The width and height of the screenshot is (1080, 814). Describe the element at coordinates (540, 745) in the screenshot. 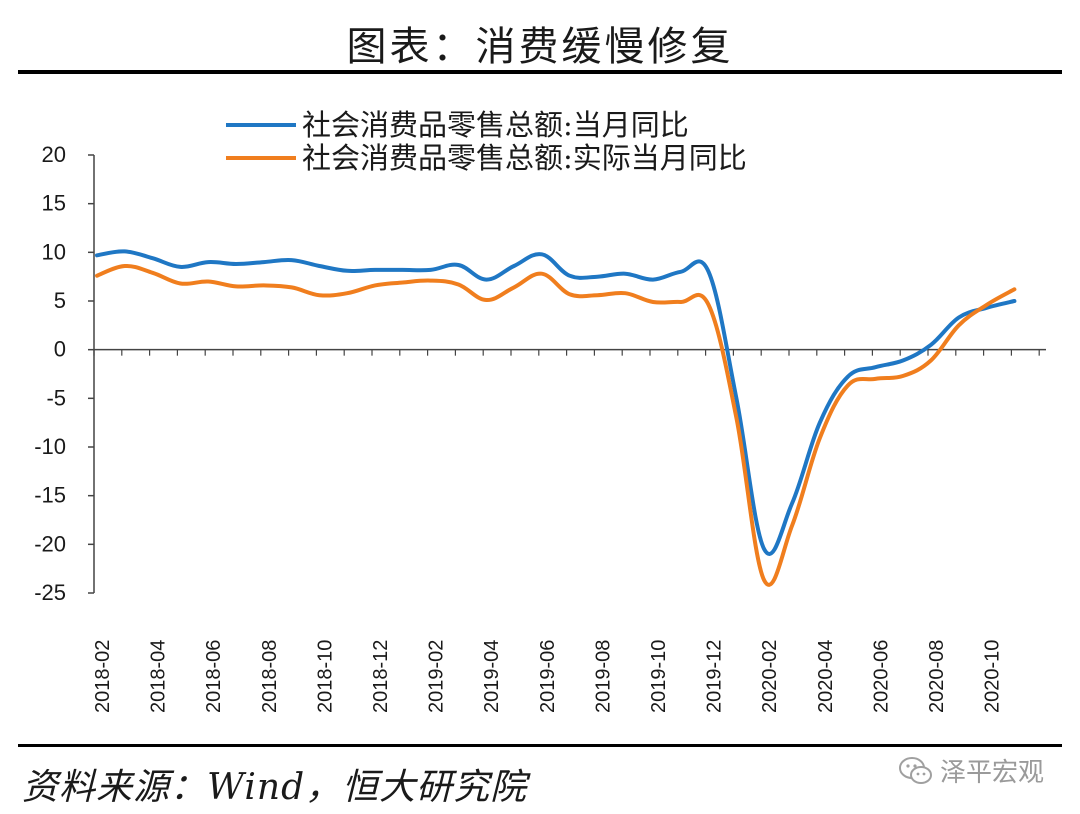

I see `bottom-rule` at that location.